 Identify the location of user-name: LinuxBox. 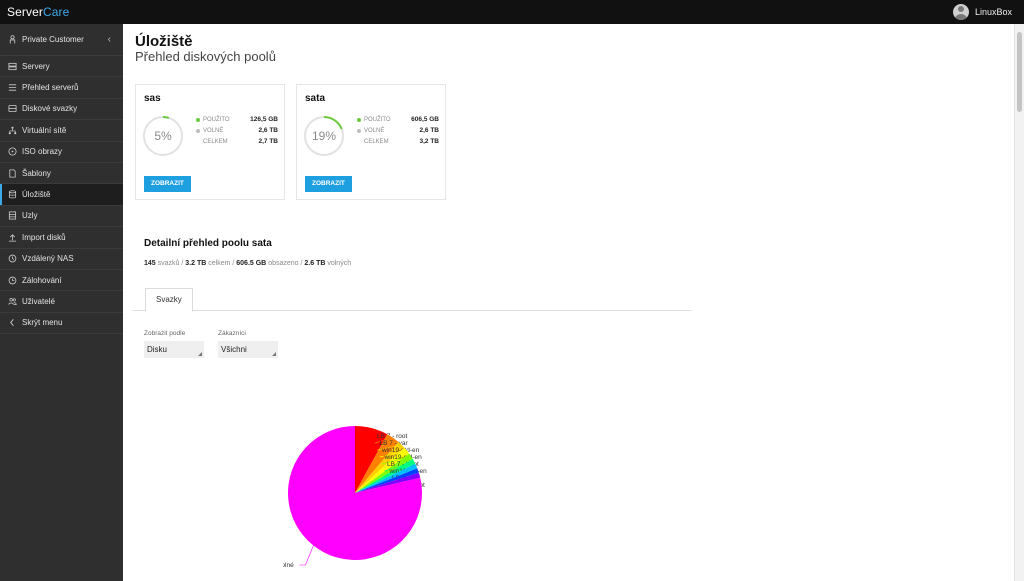
(993, 12).